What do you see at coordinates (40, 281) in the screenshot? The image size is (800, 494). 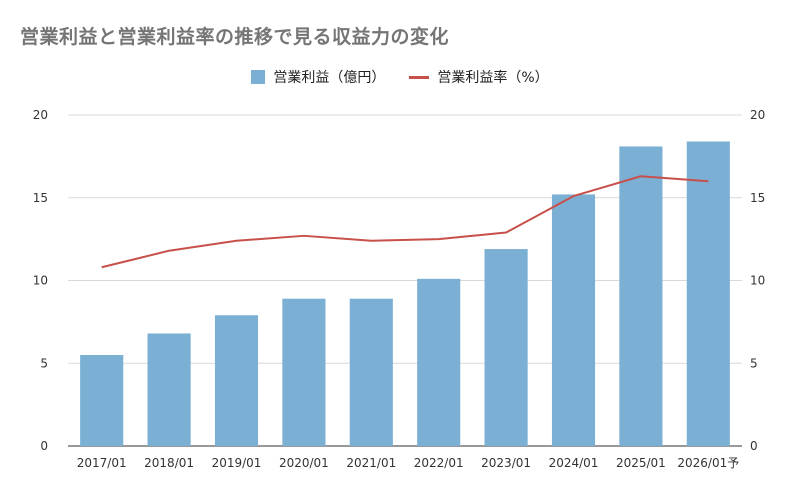 I see `y-tick-label-left: 10` at bounding box center [40, 281].